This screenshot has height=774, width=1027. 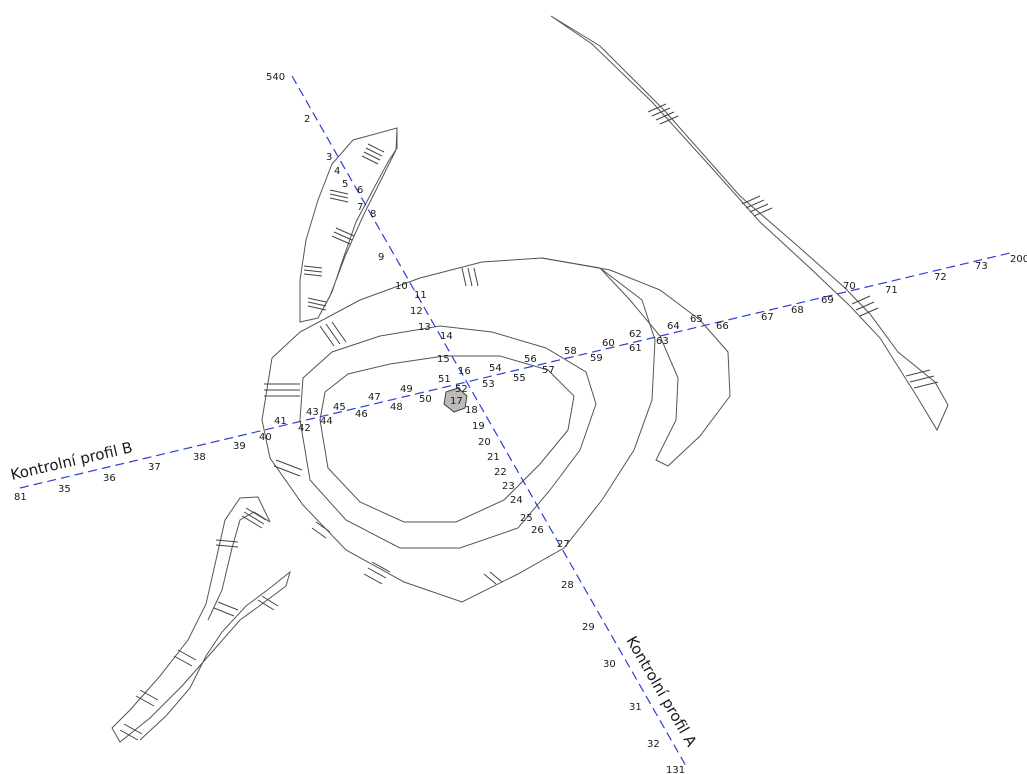 I want to click on inner-basin, so click(x=447, y=439).